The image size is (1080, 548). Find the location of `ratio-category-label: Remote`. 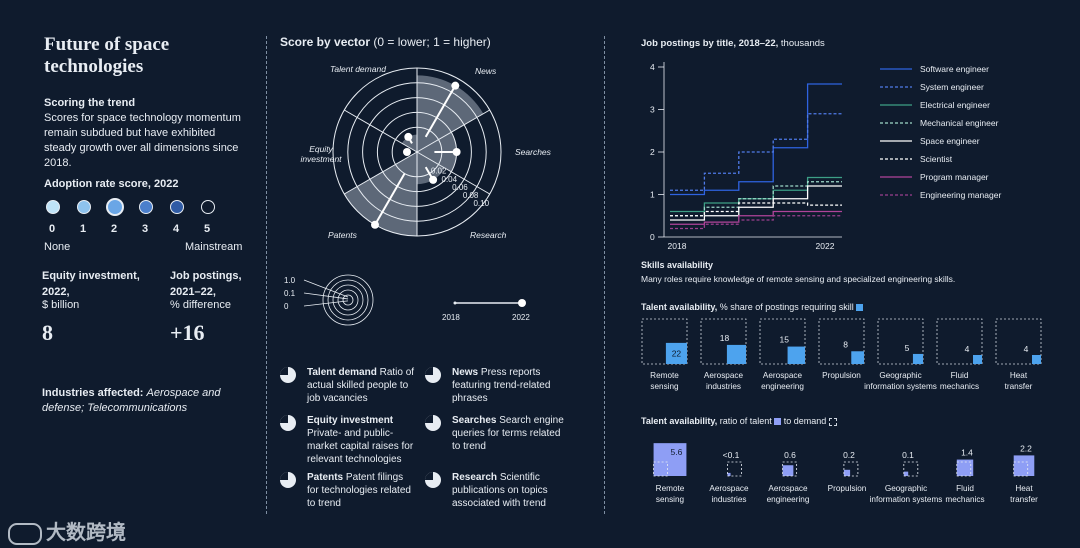

ratio-category-label: Remote is located at coordinates (670, 488).